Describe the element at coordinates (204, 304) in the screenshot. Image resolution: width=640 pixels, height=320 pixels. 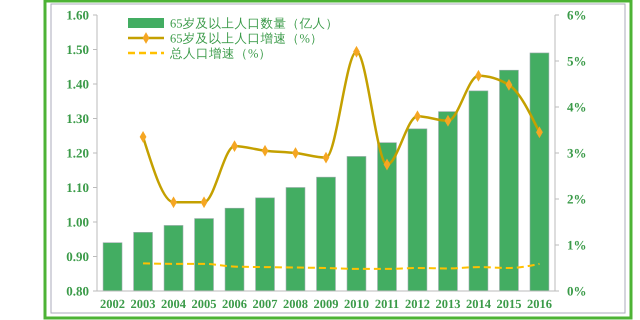
I see `x-tick-label: 2005` at that location.